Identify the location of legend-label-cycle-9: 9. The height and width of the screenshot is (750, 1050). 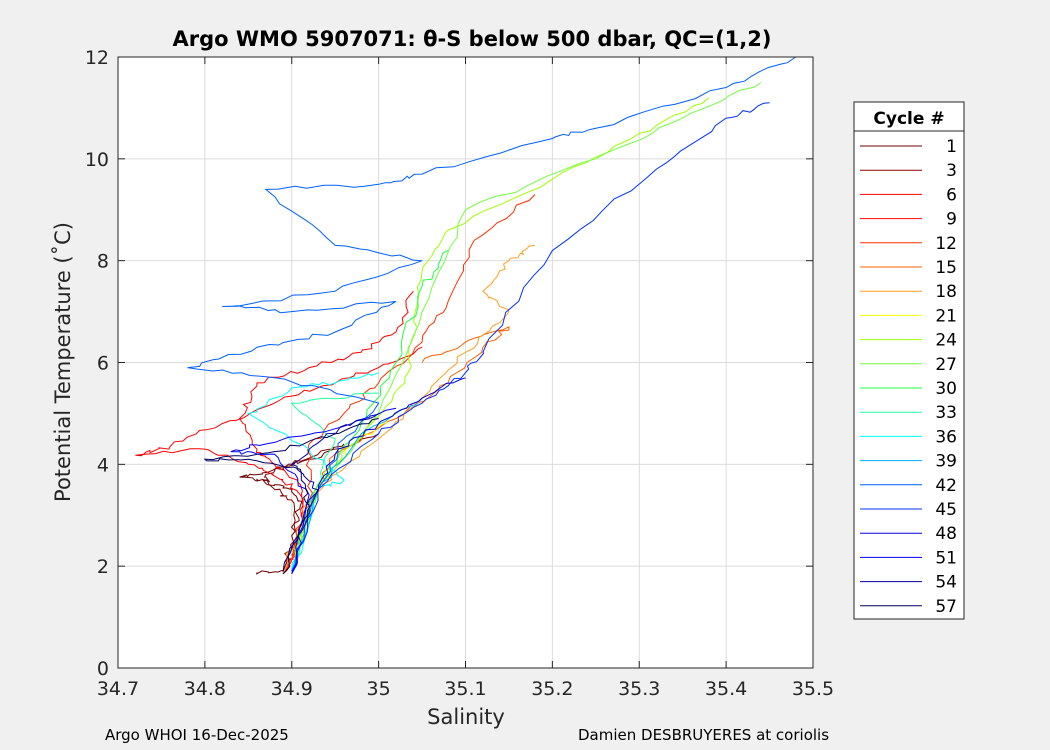
(951, 220).